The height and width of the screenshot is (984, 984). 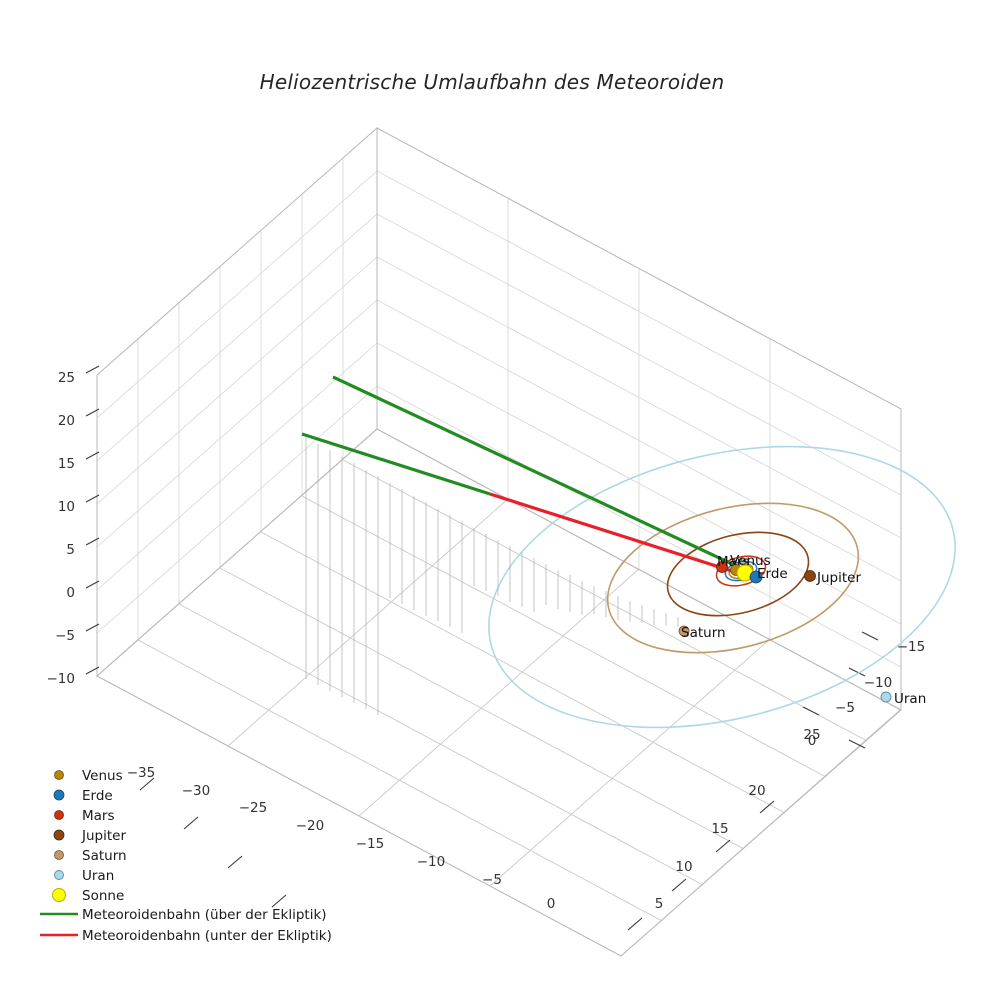 What do you see at coordinates (370, 844) in the screenshot?
I see `x-tick-label: −15` at bounding box center [370, 844].